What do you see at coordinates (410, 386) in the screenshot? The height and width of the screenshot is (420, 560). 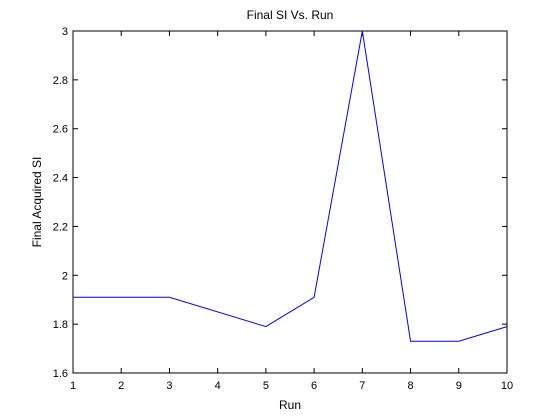 I see `x-tick-label: 8` at bounding box center [410, 386].